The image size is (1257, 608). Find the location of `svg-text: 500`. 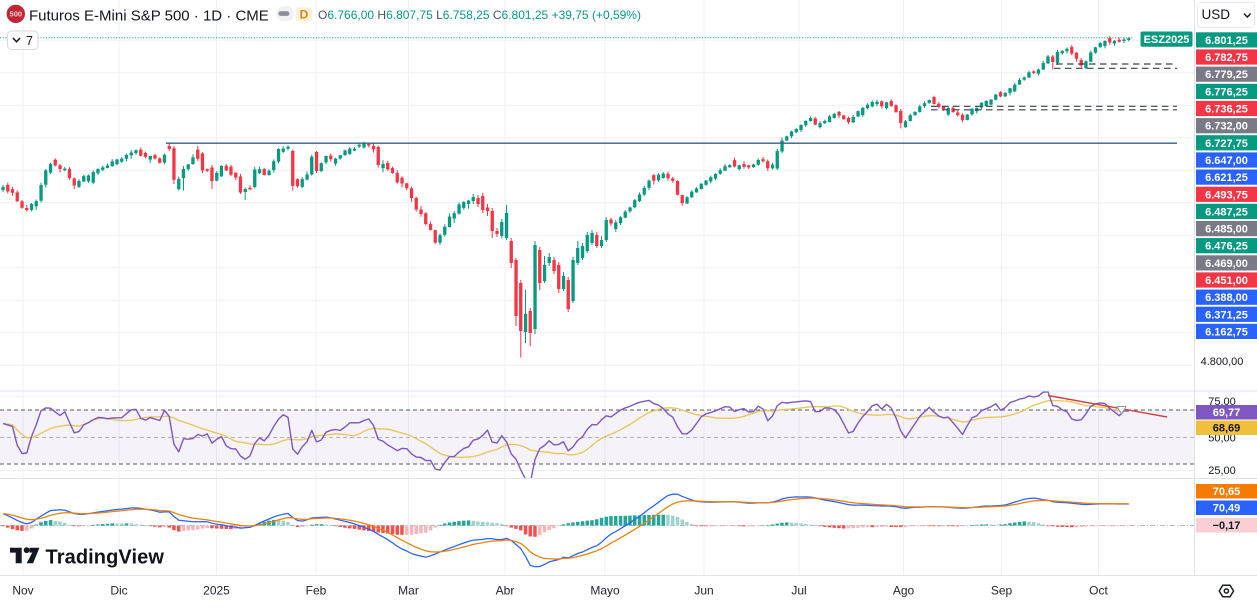

svg-text: 500 is located at coordinates (16, 14).